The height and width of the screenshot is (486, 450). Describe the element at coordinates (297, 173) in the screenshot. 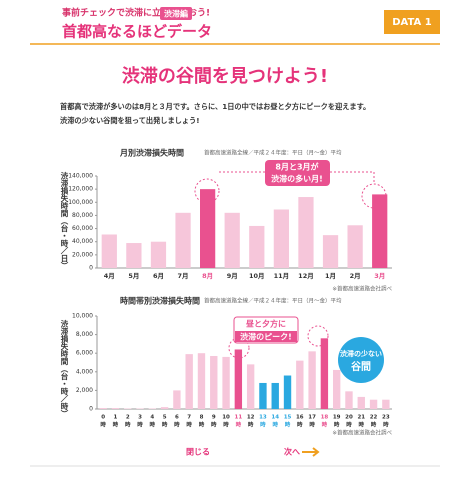

I see `callout` at that location.